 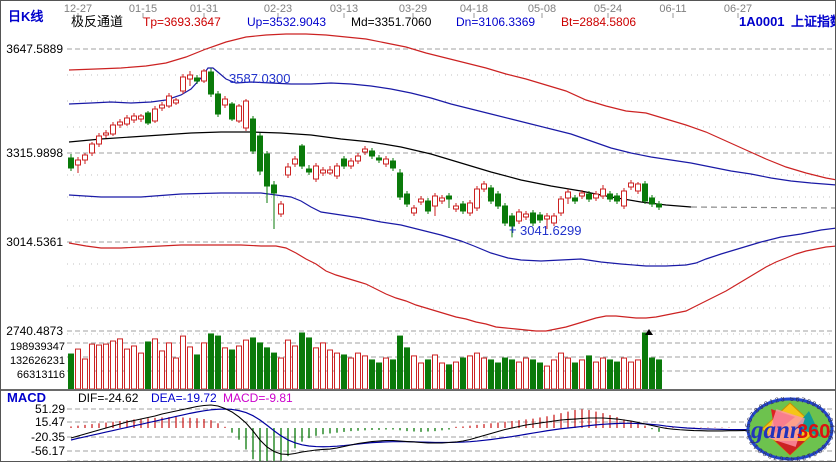 I want to click on triangle-marker, so click(x=649, y=332).